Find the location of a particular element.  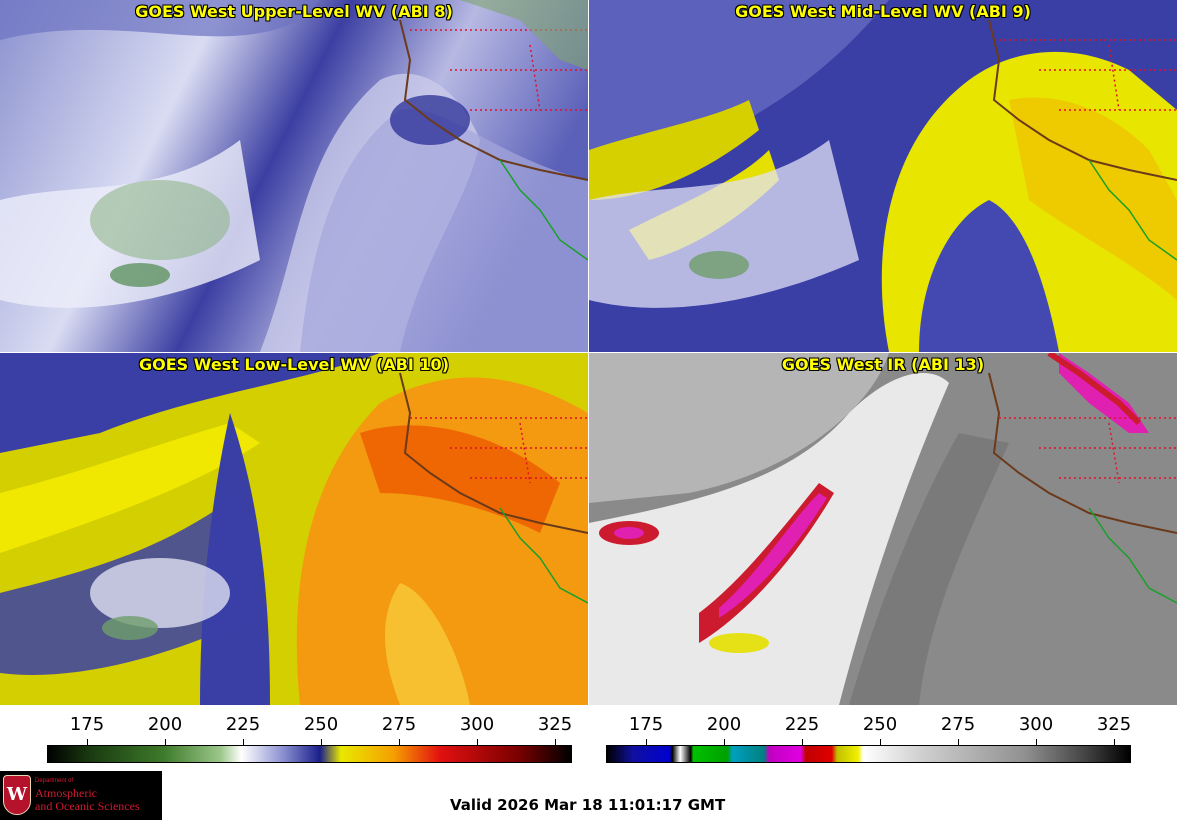

ir-tick-label: 250 is located at coordinates (880, 724).